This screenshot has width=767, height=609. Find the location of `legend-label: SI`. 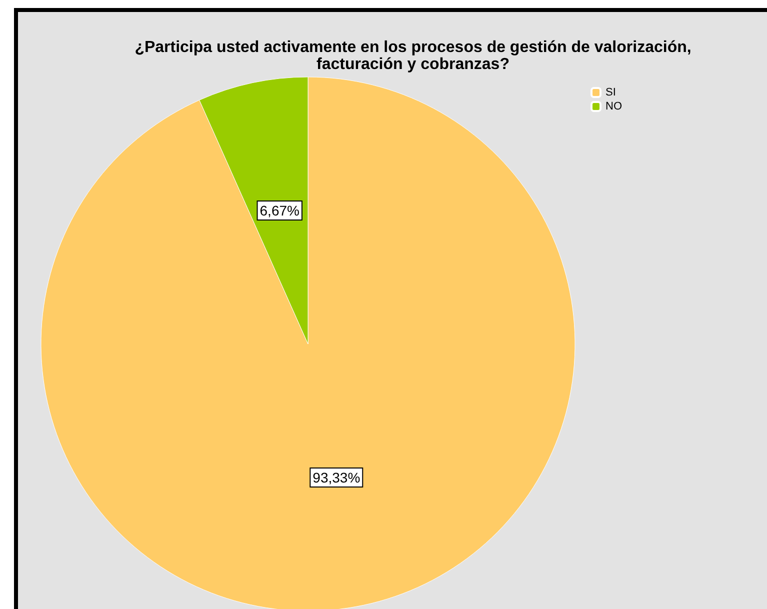

legend-label: SI is located at coordinates (611, 92).